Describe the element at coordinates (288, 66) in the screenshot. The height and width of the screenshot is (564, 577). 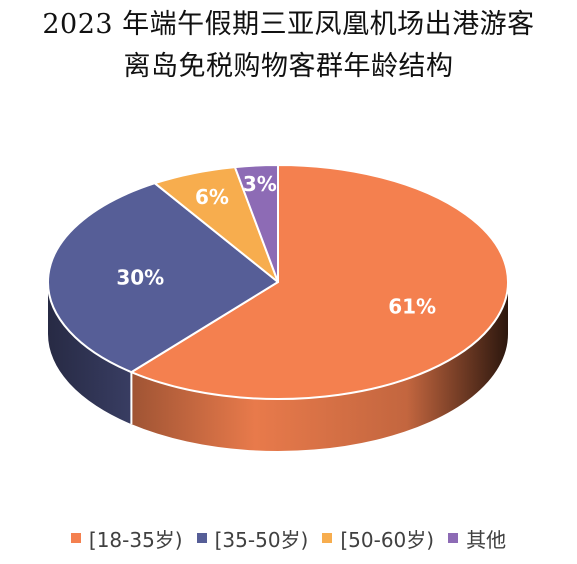
I see `chart-title-line-2: 离岛免税购物客群年龄结构` at that location.